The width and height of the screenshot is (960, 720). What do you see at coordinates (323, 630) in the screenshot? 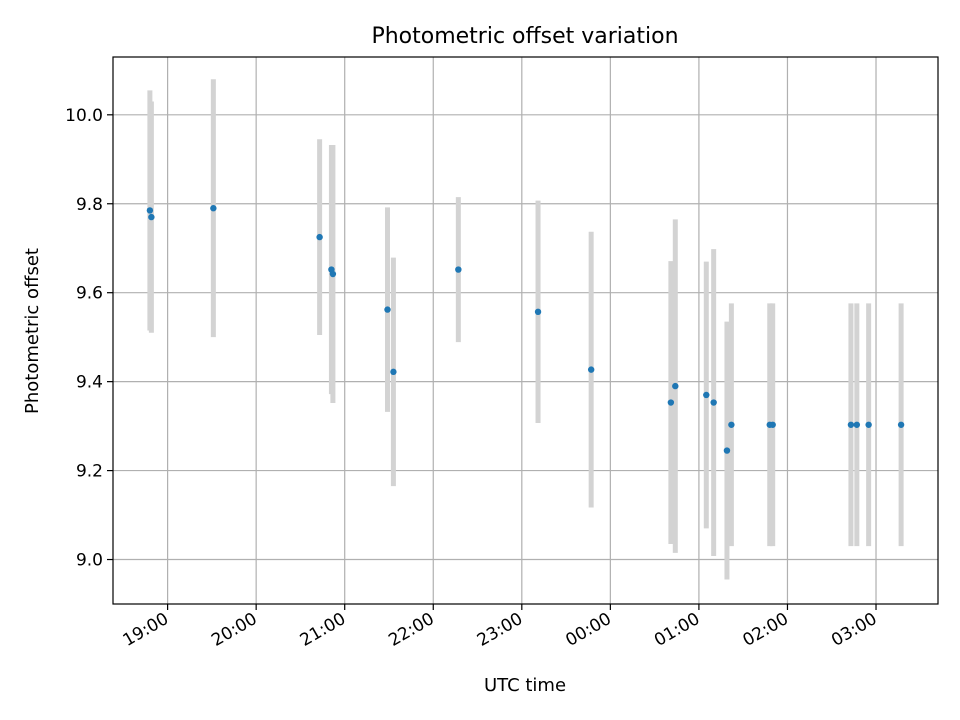
I see `x-tick-label: 21:00` at bounding box center [323, 630].